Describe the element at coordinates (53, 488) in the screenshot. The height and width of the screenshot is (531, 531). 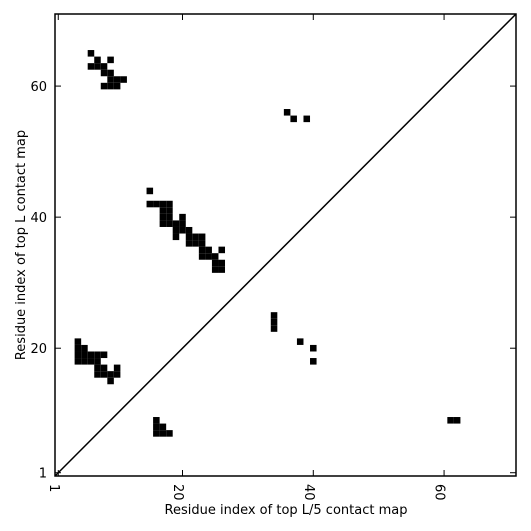
I see `x-tick-label: 1` at that location.